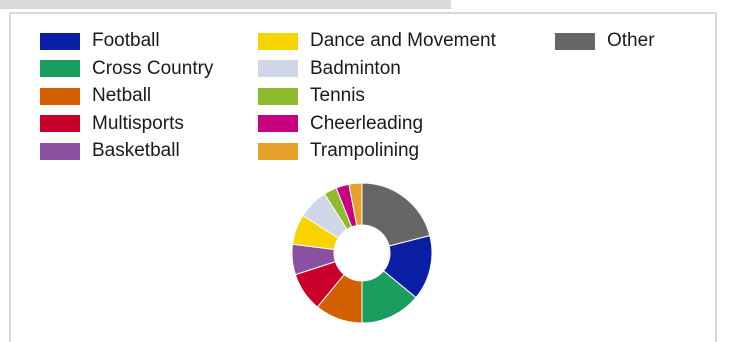 The image size is (731, 342). I want to click on legend-swatch-dance-and-movement, so click(278, 41).